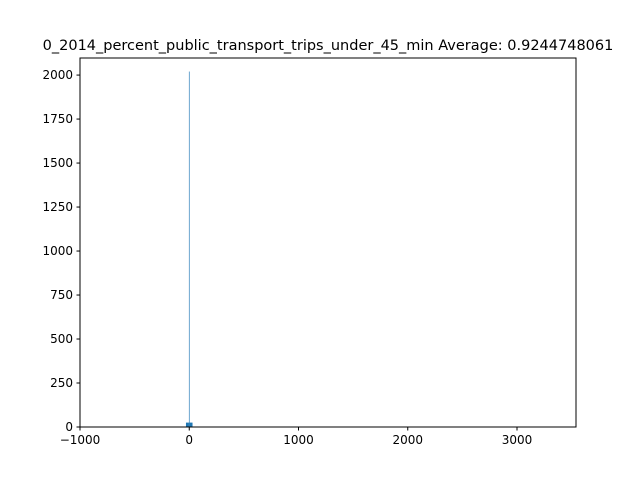 This screenshot has height=480, width=640. What do you see at coordinates (189, 440) in the screenshot?
I see `x-tick-label: 0` at bounding box center [189, 440].